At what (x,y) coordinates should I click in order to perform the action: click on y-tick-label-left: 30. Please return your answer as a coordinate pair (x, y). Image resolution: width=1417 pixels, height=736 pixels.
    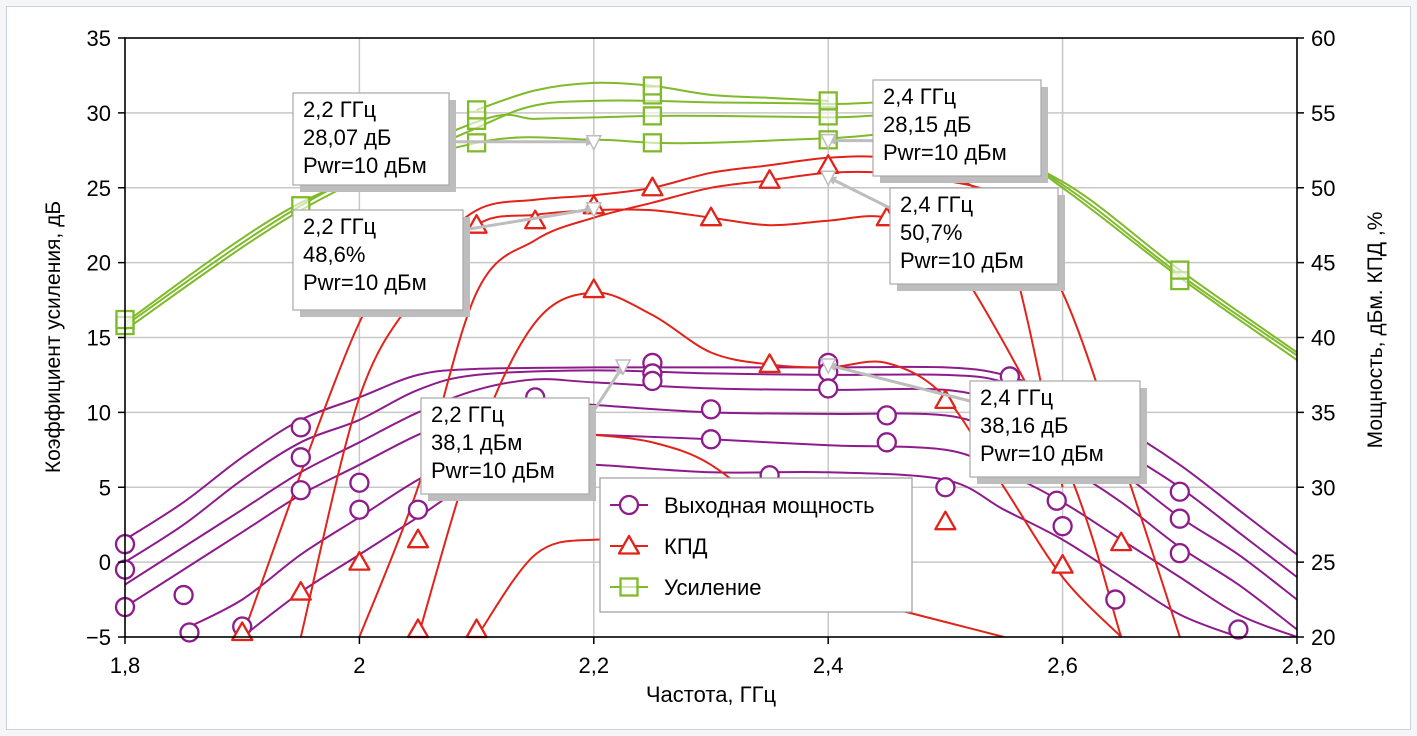
    Looking at the image, I should click on (99, 113).